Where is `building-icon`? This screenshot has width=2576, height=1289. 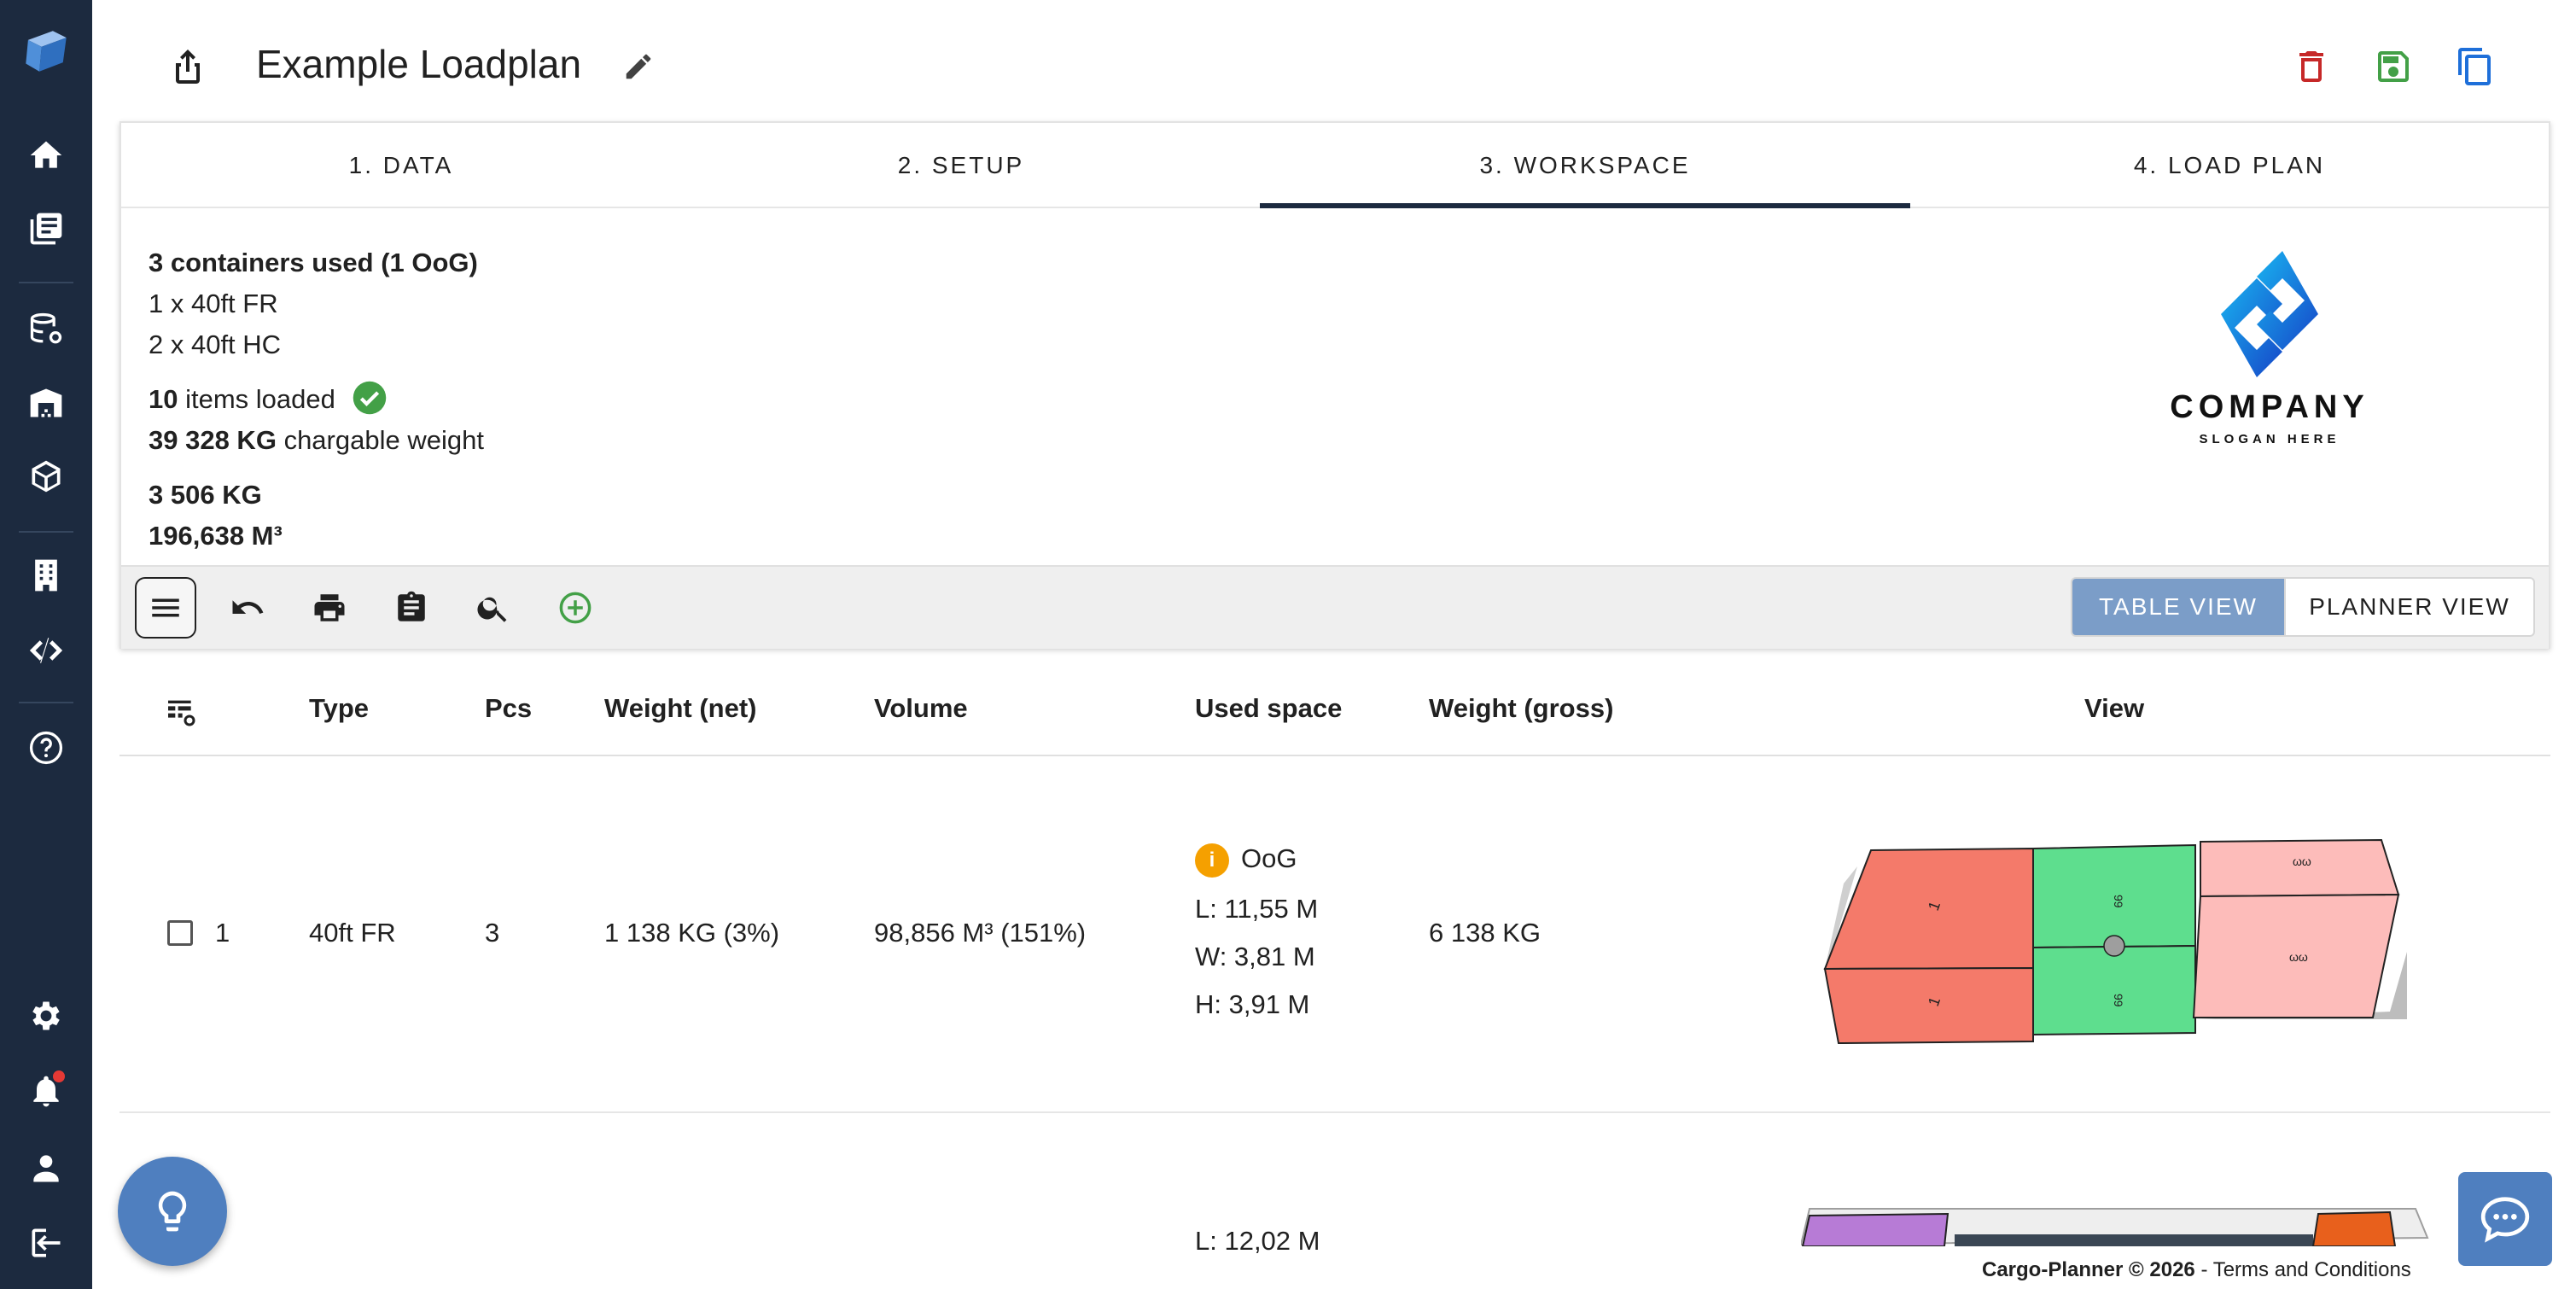
building-icon is located at coordinates (46, 575).